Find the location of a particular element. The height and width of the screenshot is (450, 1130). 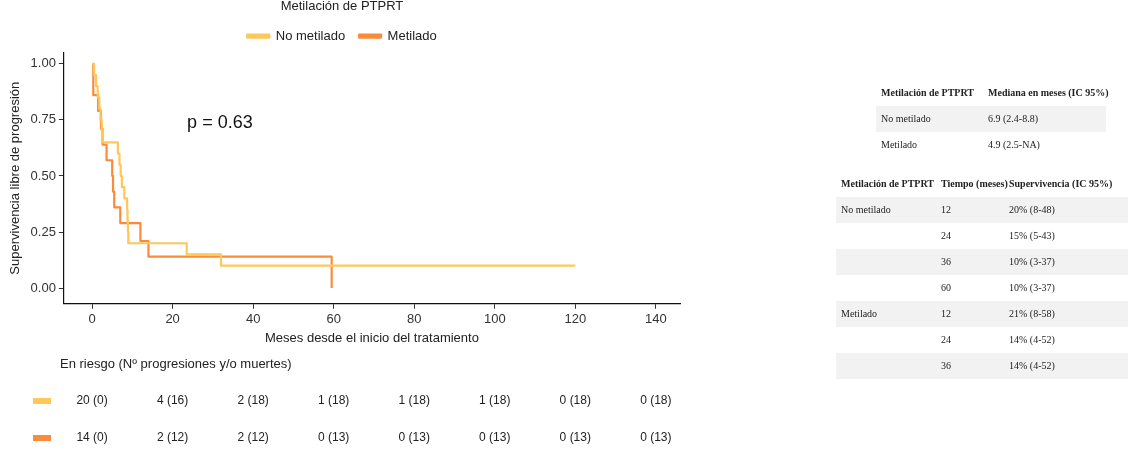

x-tick-label: 40 is located at coordinates (253, 319).